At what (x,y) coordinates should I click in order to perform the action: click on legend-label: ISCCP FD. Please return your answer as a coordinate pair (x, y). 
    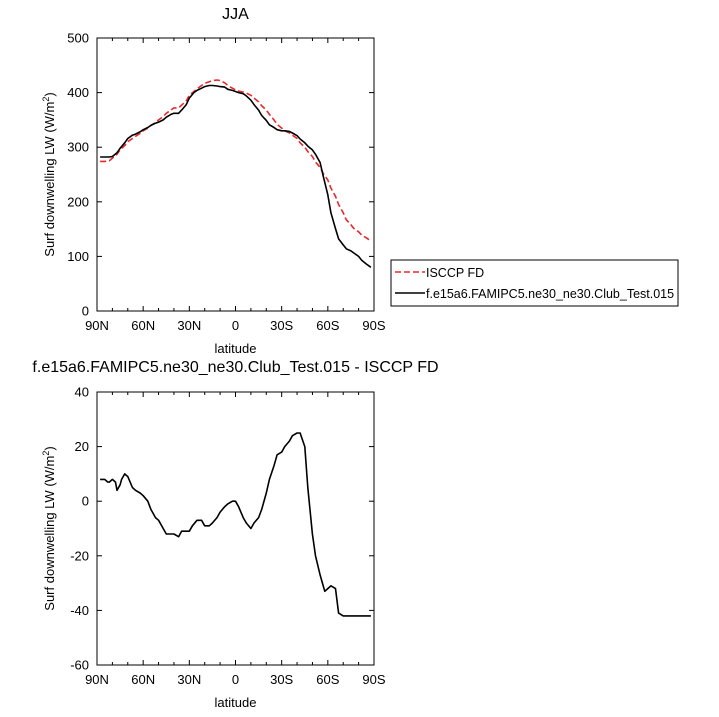
    Looking at the image, I should click on (455, 273).